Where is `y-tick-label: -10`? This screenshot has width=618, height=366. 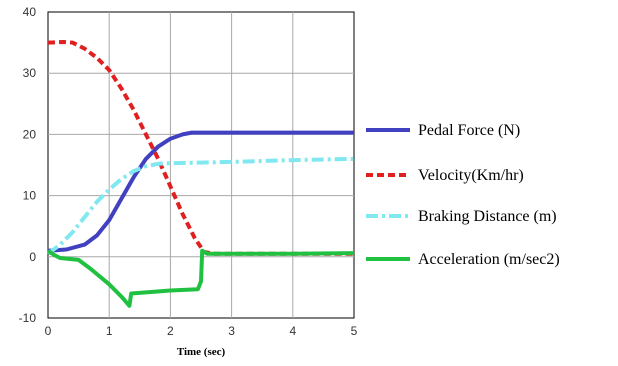 y-tick-label: -10 is located at coordinates (28, 318).